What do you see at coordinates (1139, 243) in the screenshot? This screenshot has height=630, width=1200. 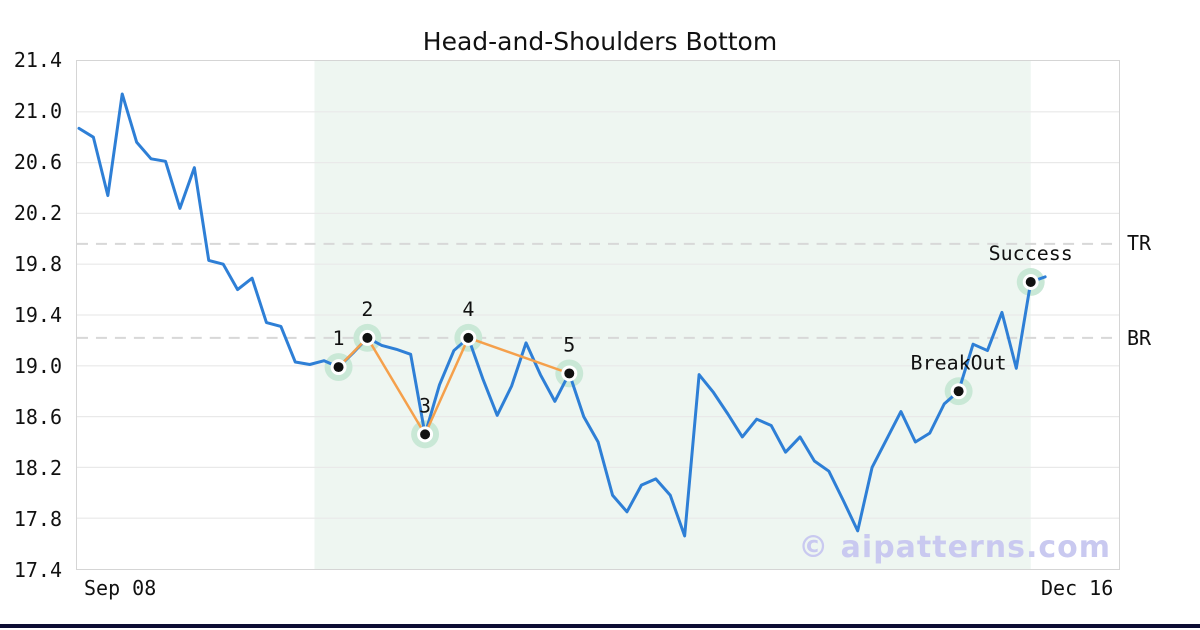 I see `tr-level-label: TR` at bounding box center [1139, 243].